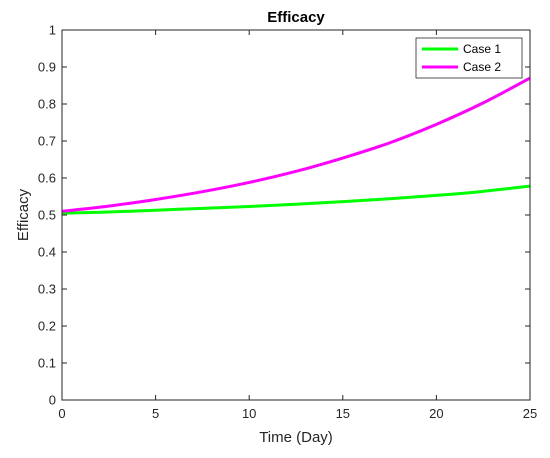  What do you see at coordinates (482, 67) in the screenshot?
I see `legend-label-case-2: Case 2` at bounding box center [482, 67].